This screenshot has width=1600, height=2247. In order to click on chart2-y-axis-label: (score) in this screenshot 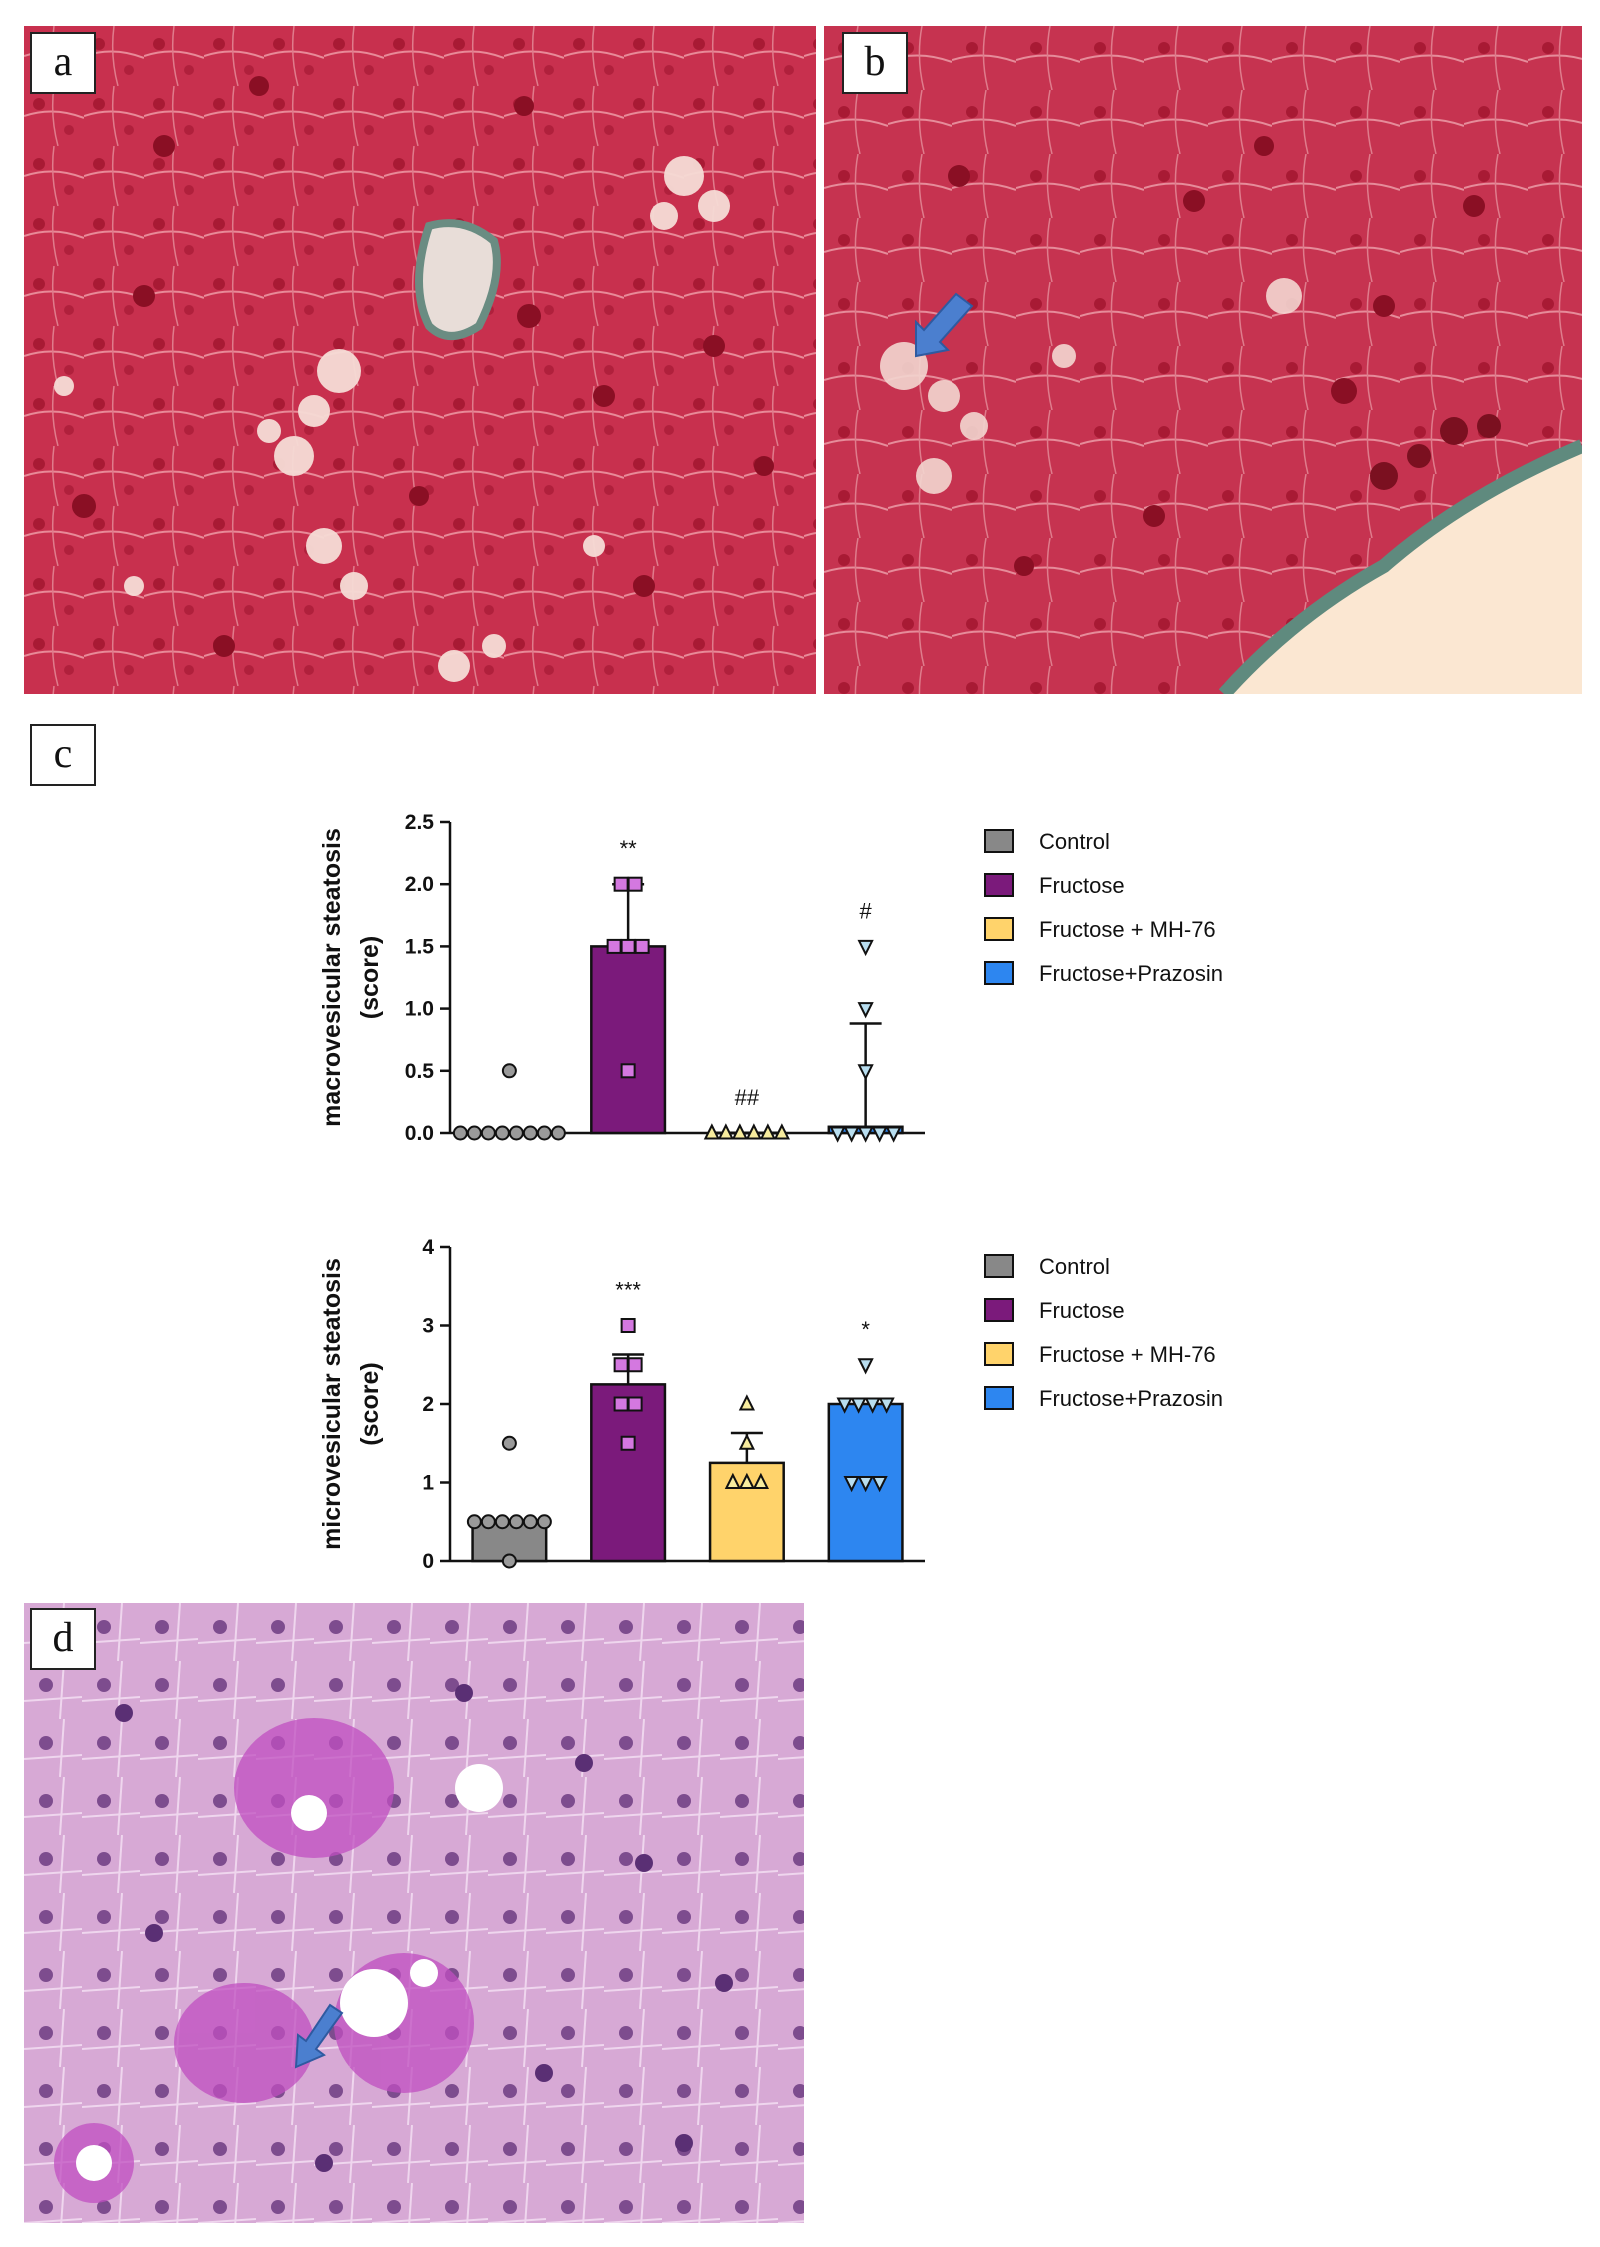, I will do `click(370, 1403)`.